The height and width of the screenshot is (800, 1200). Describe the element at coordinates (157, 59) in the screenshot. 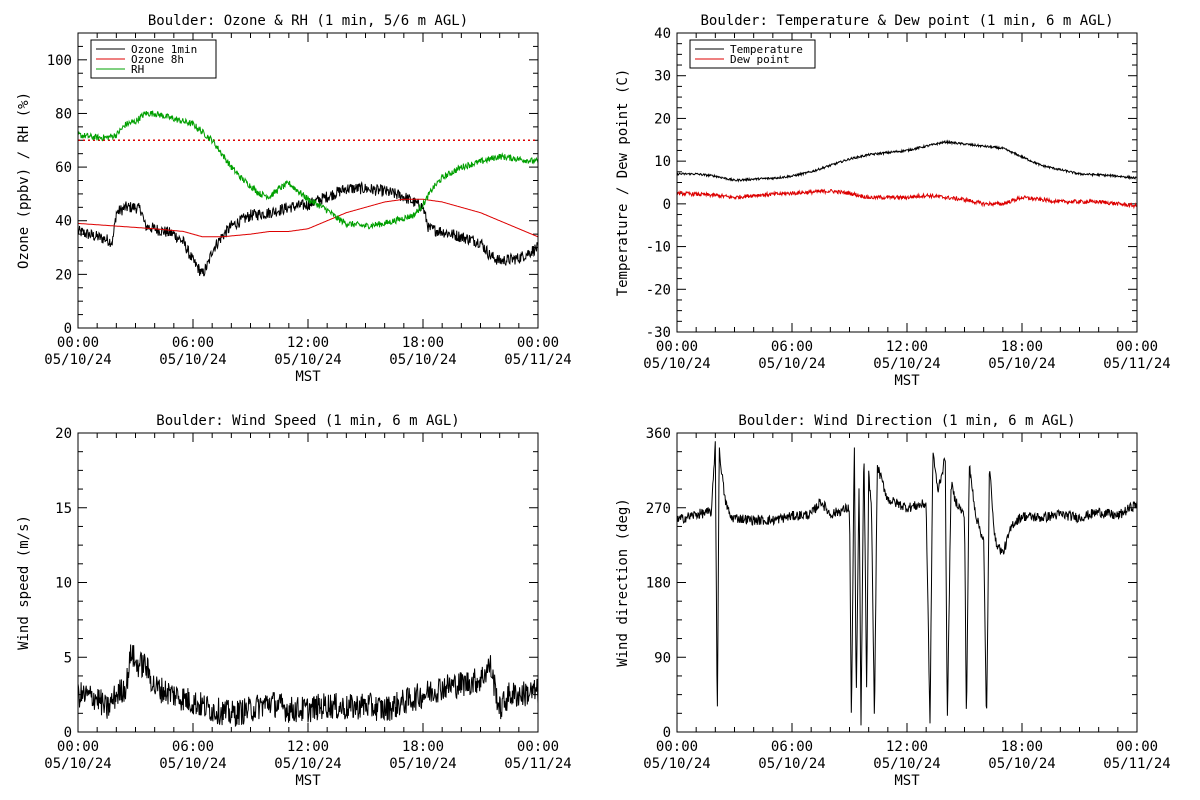

I see `legend-entry: Ozone 8h` at that location.